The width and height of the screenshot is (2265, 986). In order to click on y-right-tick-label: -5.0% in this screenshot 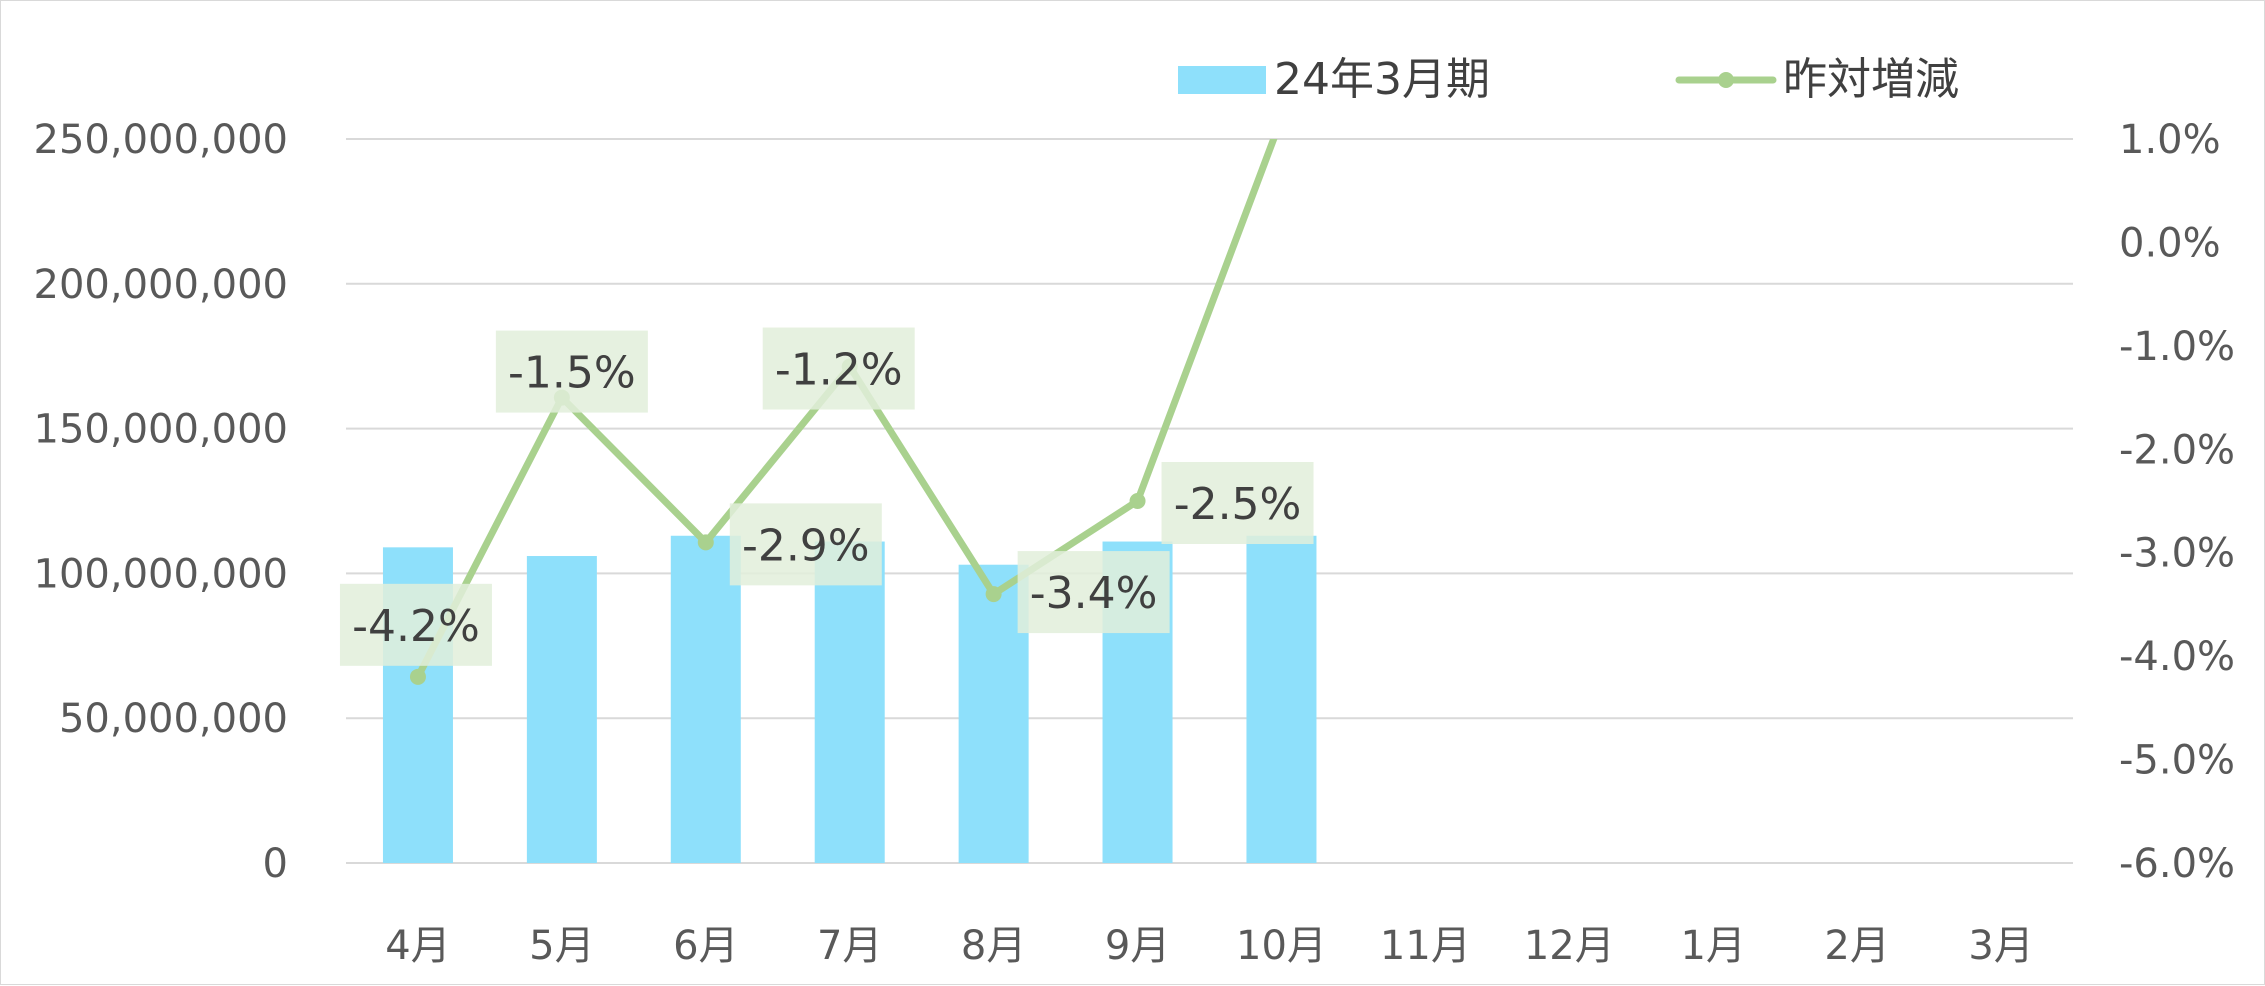, I will do `click(2177, 761)`.